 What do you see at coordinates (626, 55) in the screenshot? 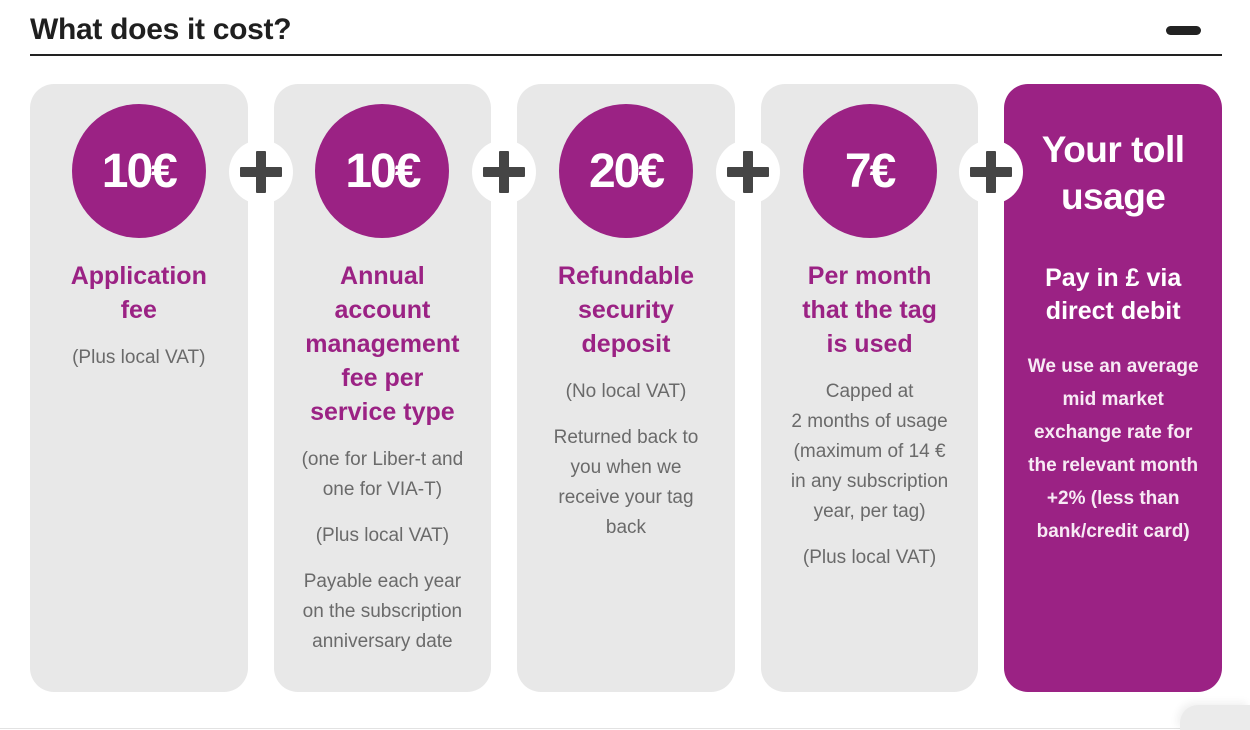
I see `header-divider` at bounding box center [626, 55].